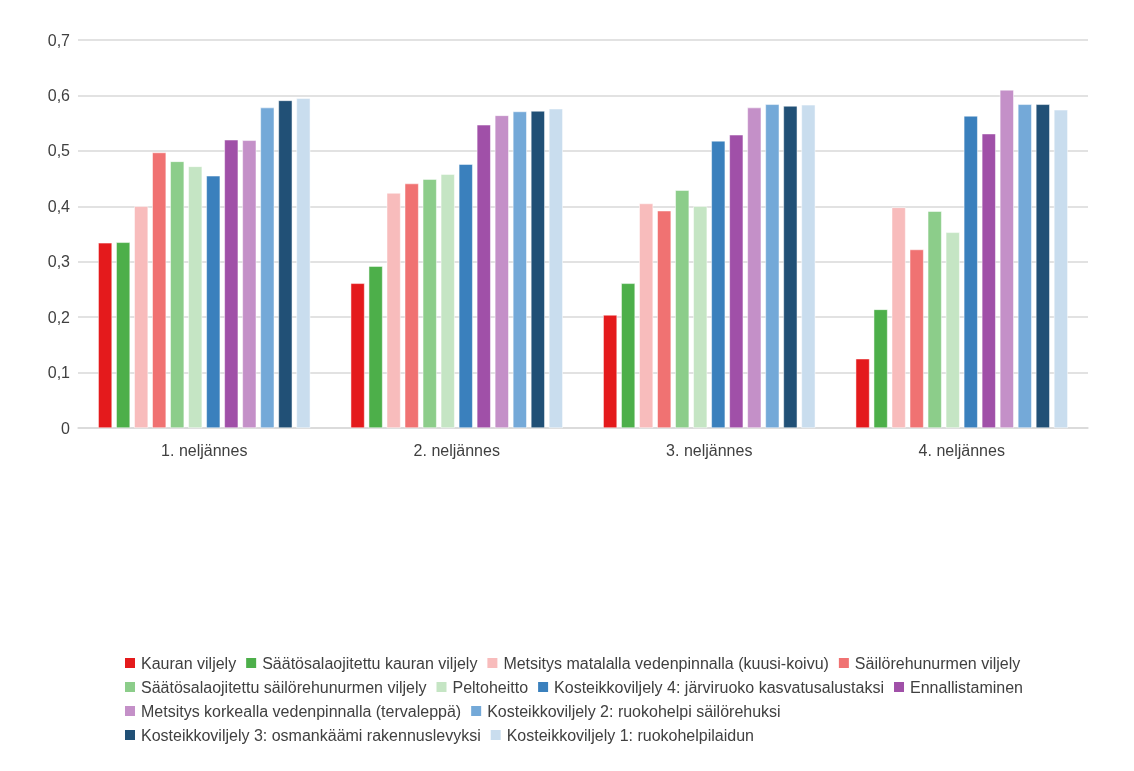 The image size is (1134, 771). I want to click on legend-label: Metsitys korkealla vedenpinnalla (tervaleppä), so click(301, 711).